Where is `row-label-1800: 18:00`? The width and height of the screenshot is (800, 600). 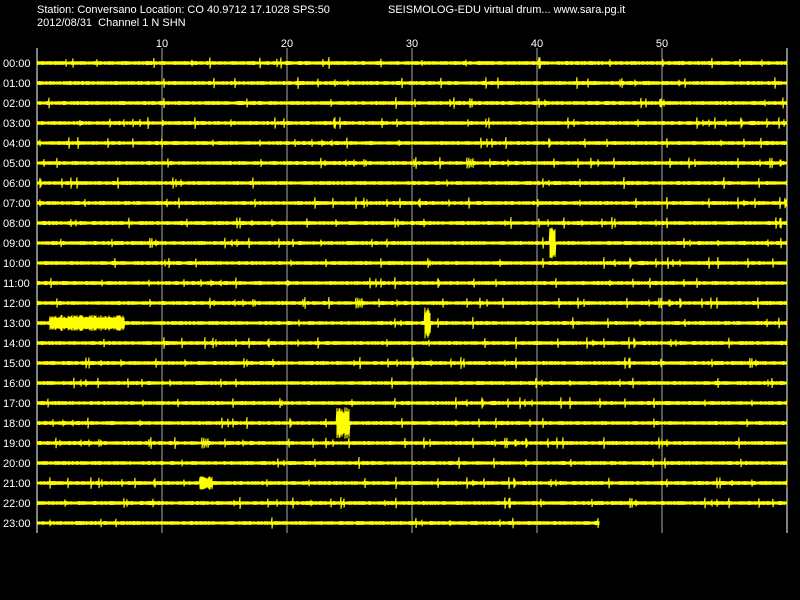 row-label-1800: 18:00 is located at coordinates (17, 424).